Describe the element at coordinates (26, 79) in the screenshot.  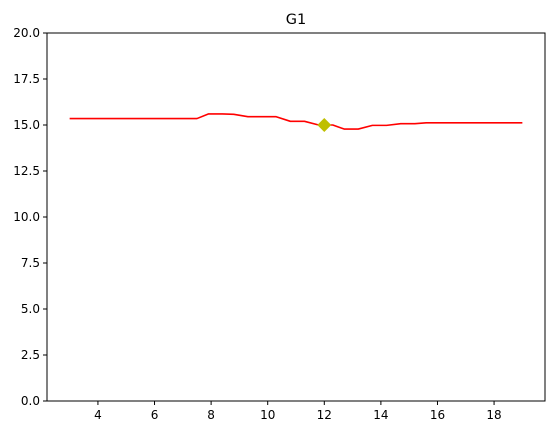
I see `y-tick-label: 17.5` at that location.